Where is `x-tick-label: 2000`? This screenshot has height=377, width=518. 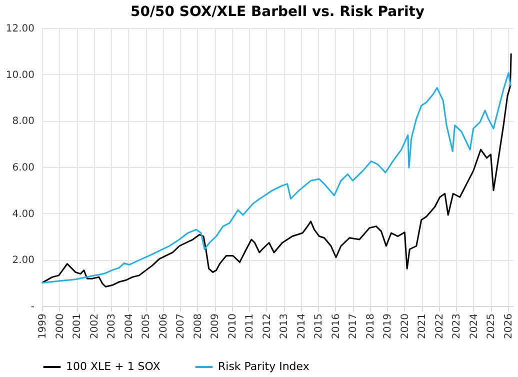
x-tick-label: 2000 is located at coordinates (60, 326).